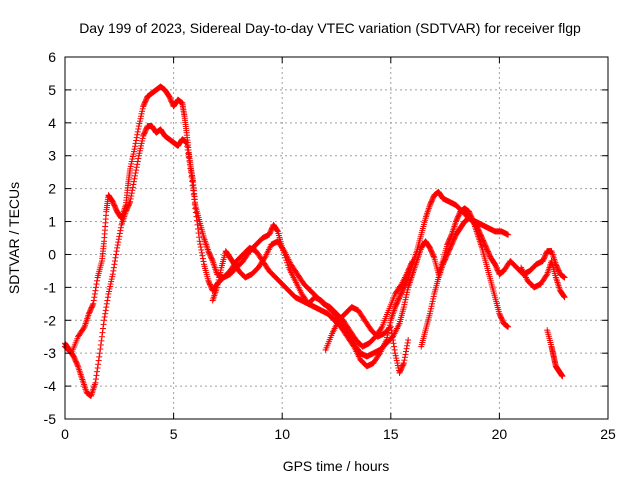 This screenshot has height=480, width=640. What do you see at coordinates (52, 123) in the screenshot?
I see `y-tick-label: 4` at bounding box center [52, 123].